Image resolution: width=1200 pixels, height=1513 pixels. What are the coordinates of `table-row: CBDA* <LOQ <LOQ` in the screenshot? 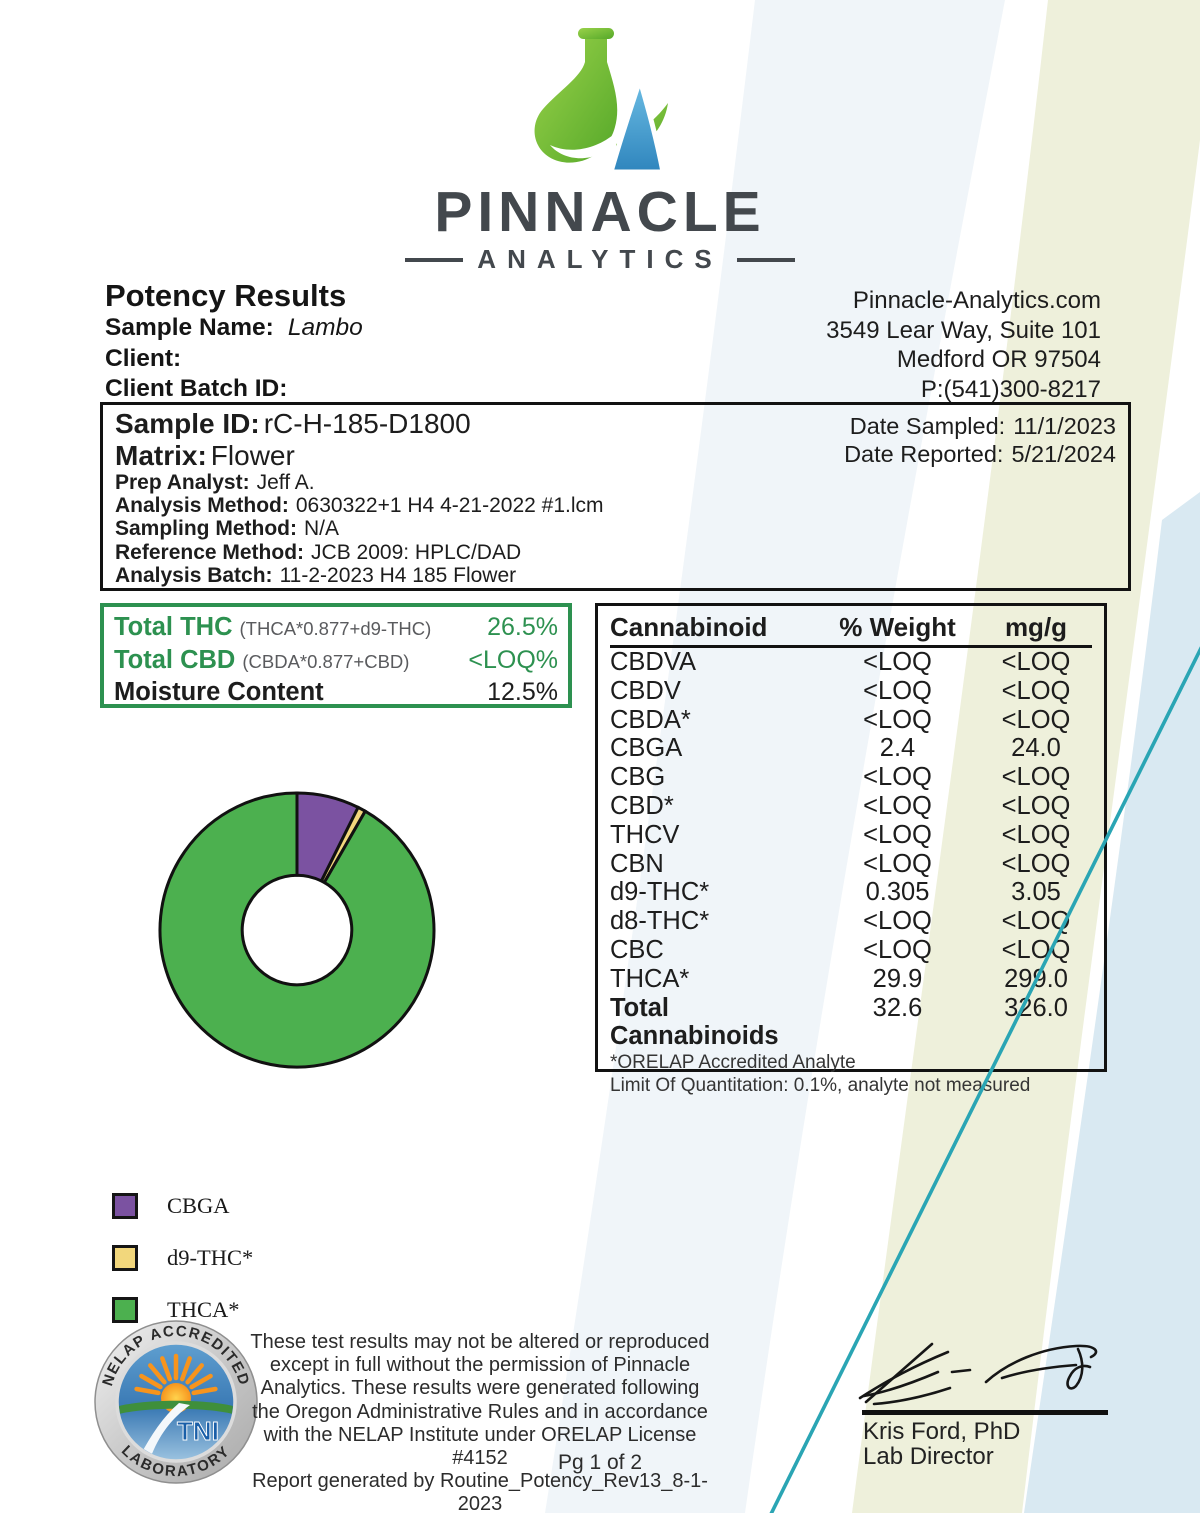 It's located at (851, 720).